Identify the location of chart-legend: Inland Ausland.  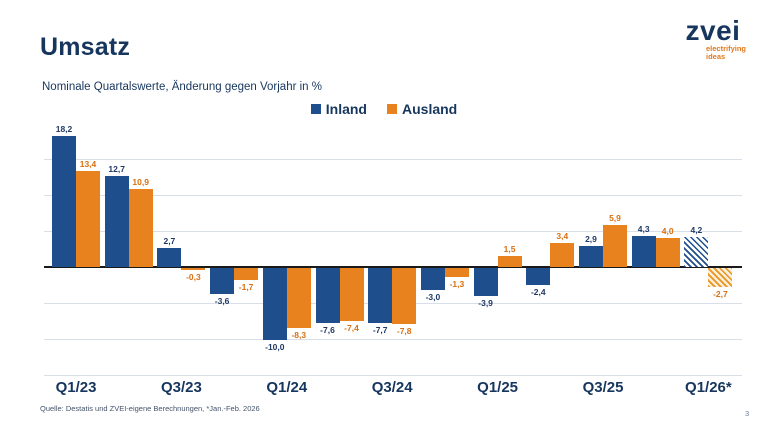
(384, 109).